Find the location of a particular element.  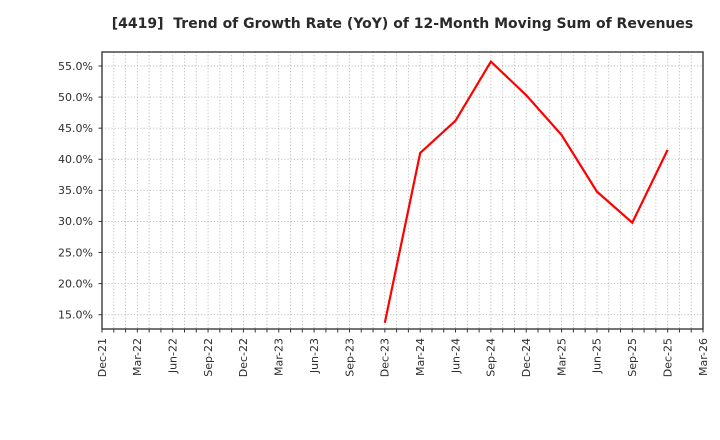

x-tick-label: Jun-24 is located at coordinates (455, 356).